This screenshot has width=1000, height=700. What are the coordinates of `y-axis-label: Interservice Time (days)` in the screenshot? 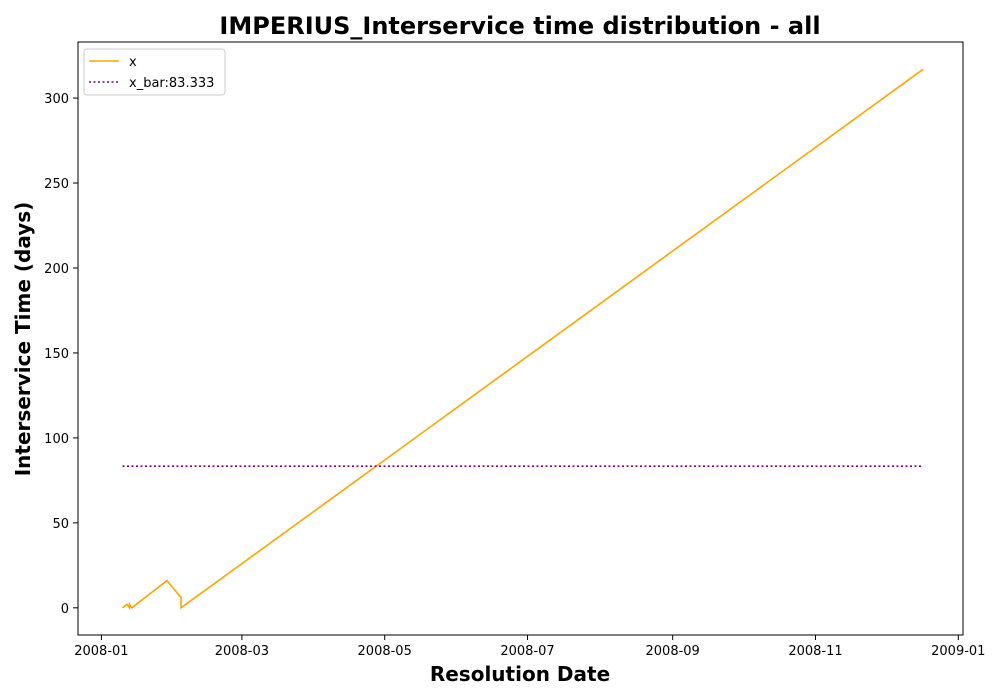 It's located at (23, 339).